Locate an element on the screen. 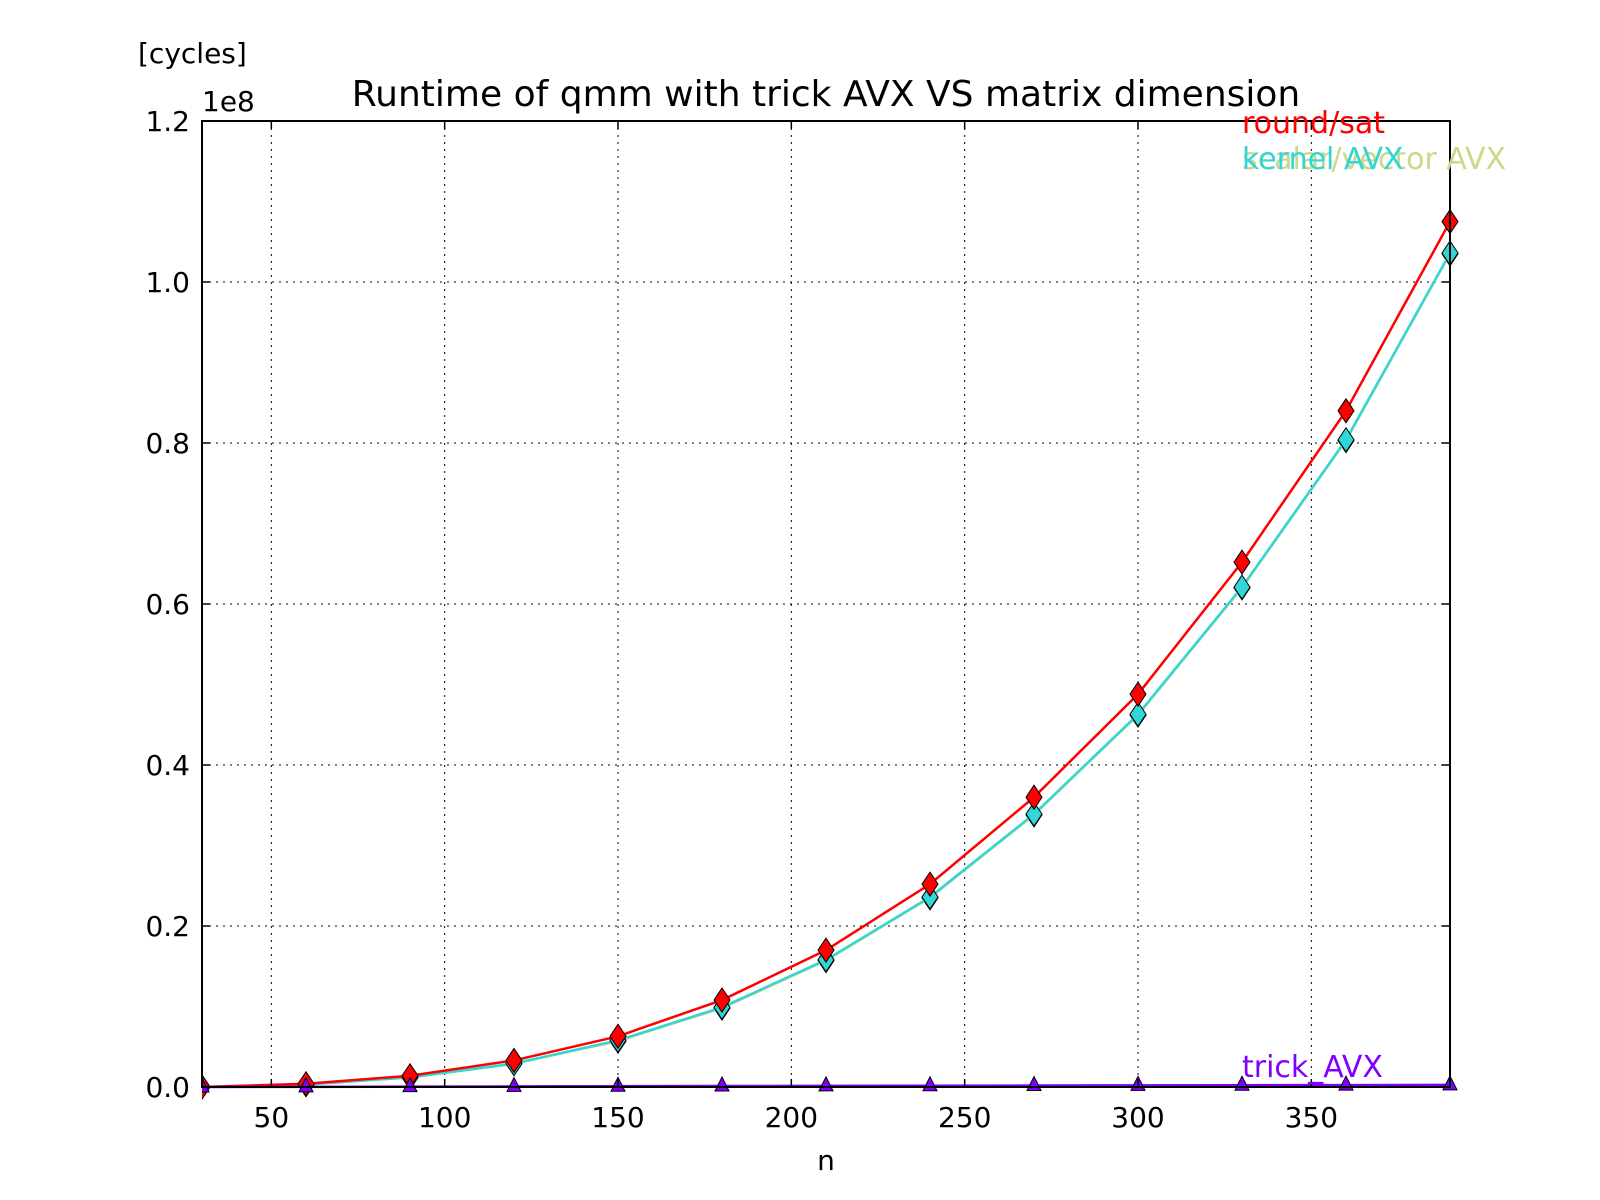 The height and width of the screenshot is (1200, 1600). series-label-trick-avx: trick_AVX is located at coordinates (1312, 1067).